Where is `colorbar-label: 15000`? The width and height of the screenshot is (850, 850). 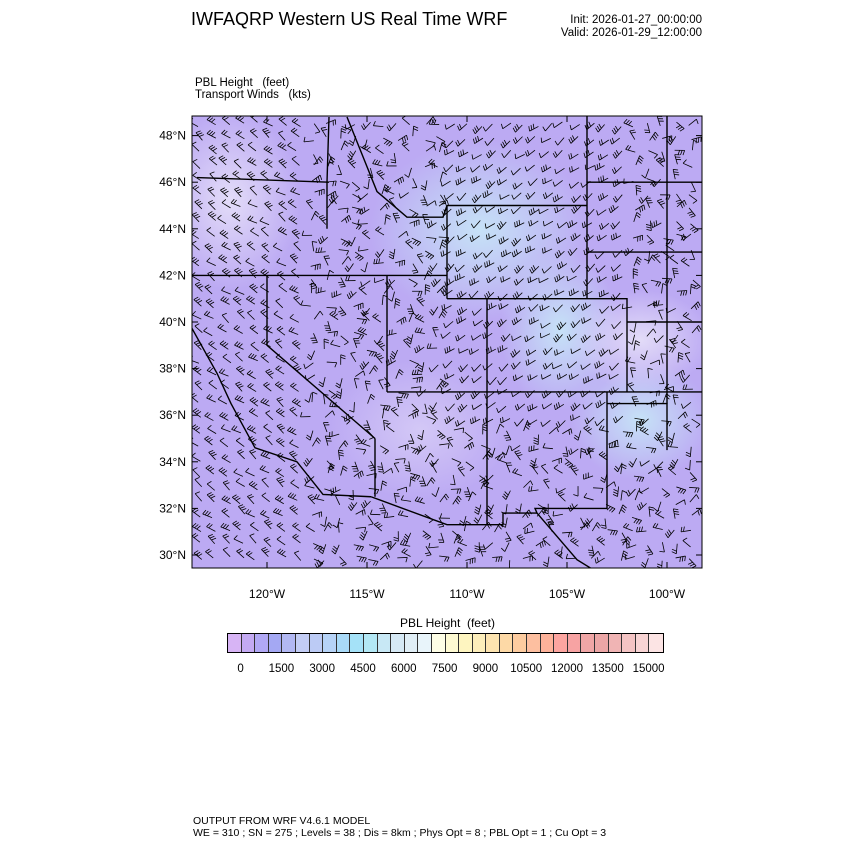 colorbar-label: 15000 is located at coordinates (648, 669).